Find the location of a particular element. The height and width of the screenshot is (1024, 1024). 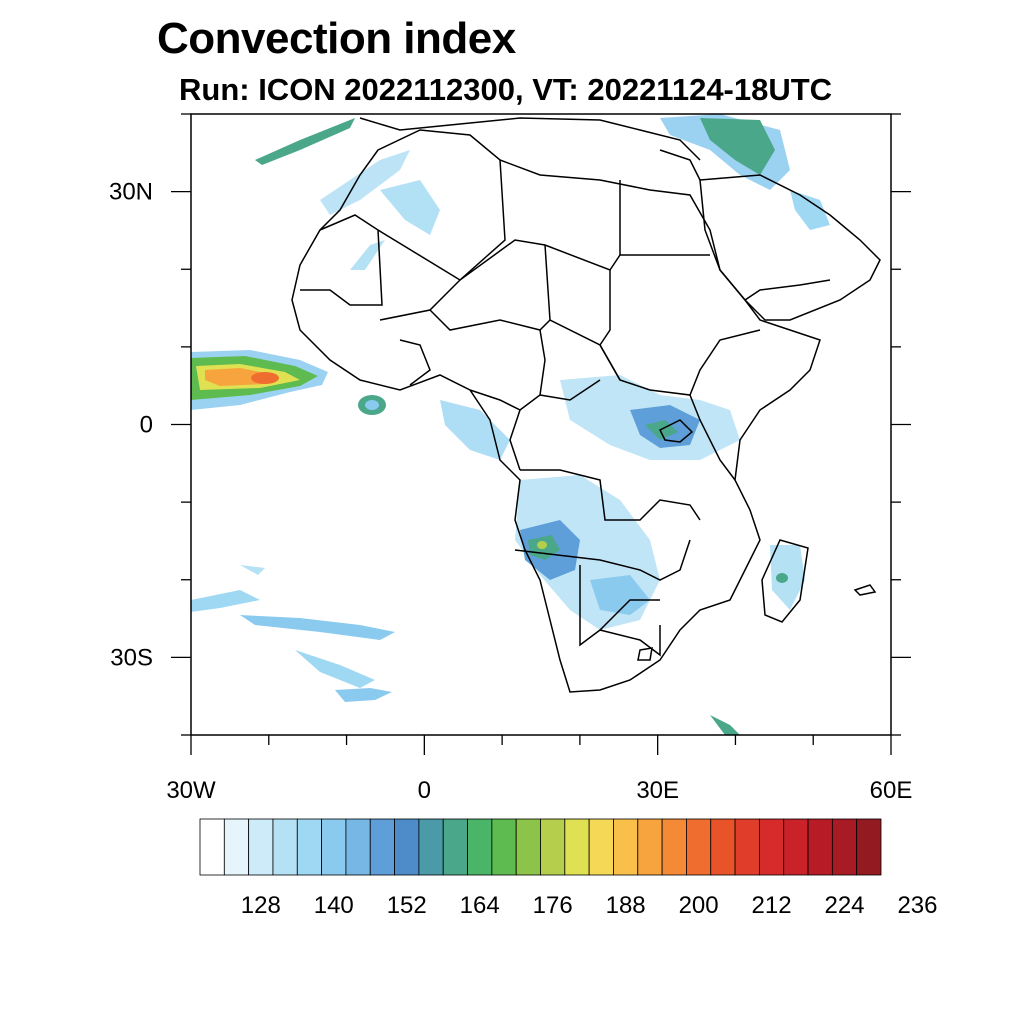

lat-label: 30N is located at coordinates (131, 192).